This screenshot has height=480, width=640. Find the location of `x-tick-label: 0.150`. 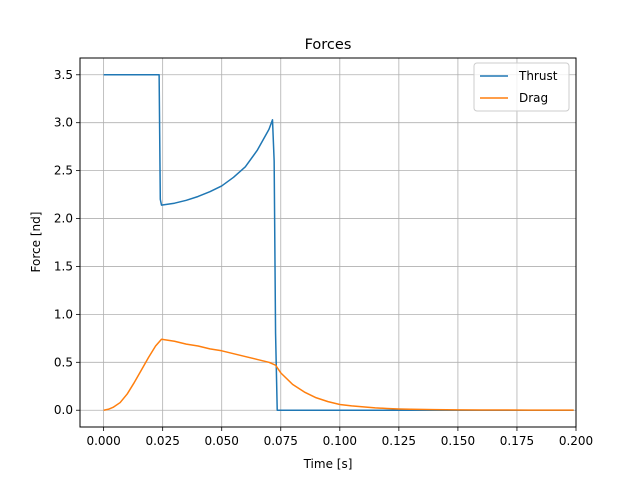

x-tick-label: 0.150 is located at coordinates (458, 441).